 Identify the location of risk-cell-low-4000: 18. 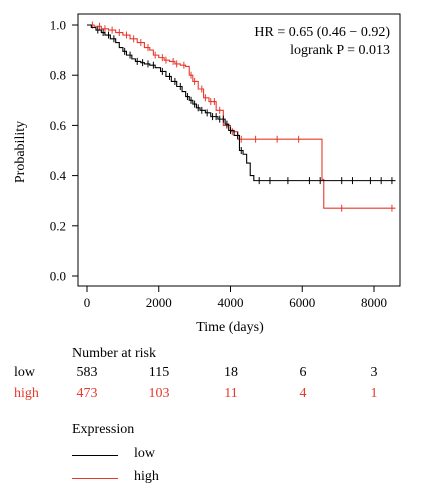
(231, 372).